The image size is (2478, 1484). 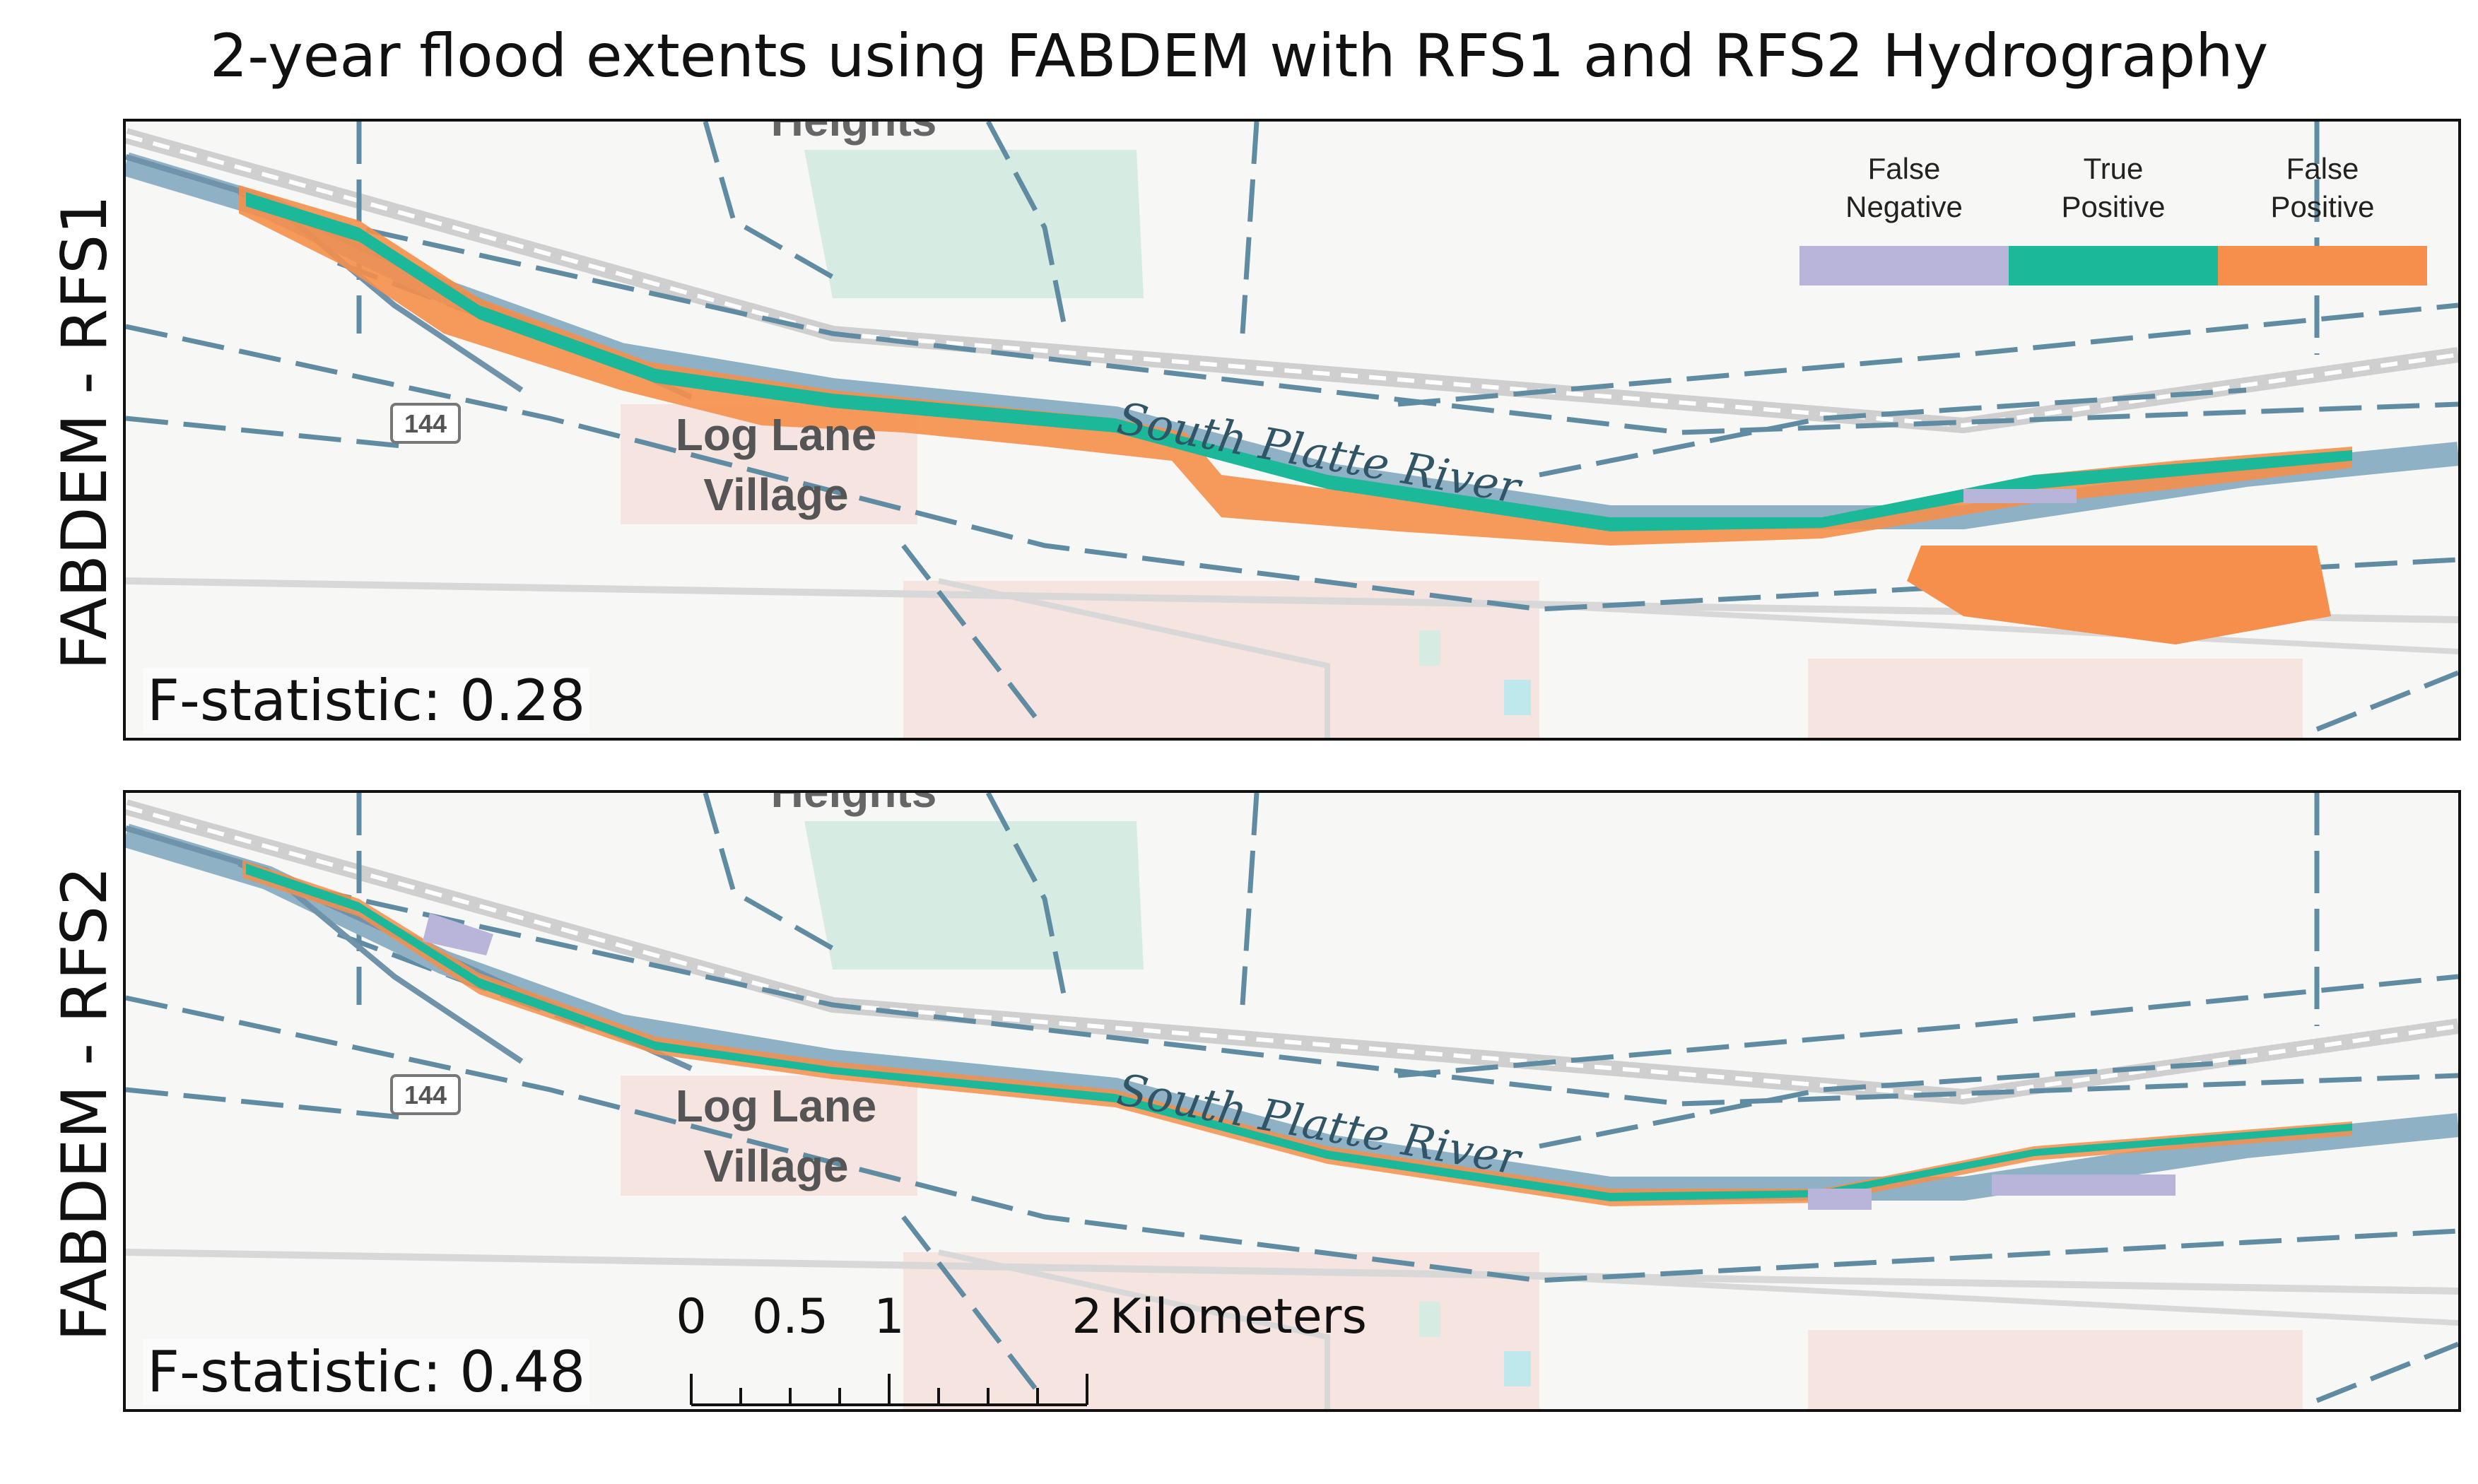 I want to click on false-positive-extent, so click(x=2119, y=595).